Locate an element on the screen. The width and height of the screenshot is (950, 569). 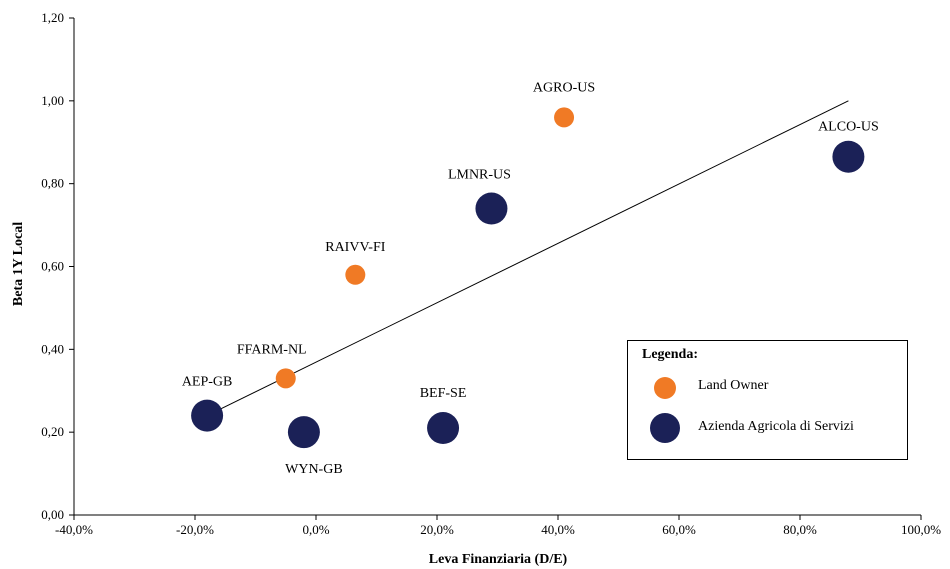
y-tick-label: 0,20 is located at coordinates (52, 431).